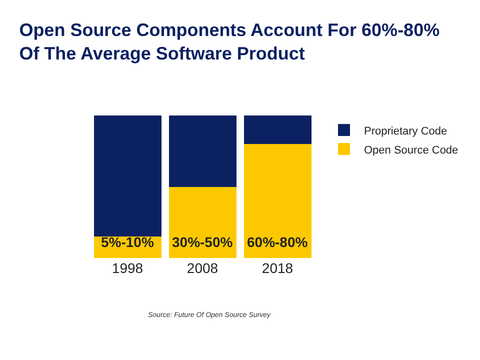 This screenshot has height=360, width=480. I want to click on legend-label: Open Source Code, so click(411, 150).